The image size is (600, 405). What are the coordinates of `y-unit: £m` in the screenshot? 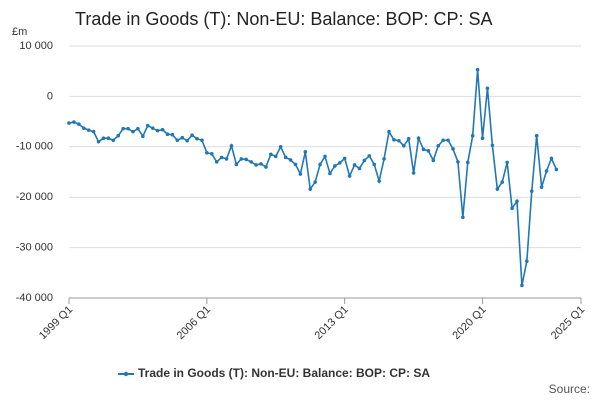 It's located at (19, 32).